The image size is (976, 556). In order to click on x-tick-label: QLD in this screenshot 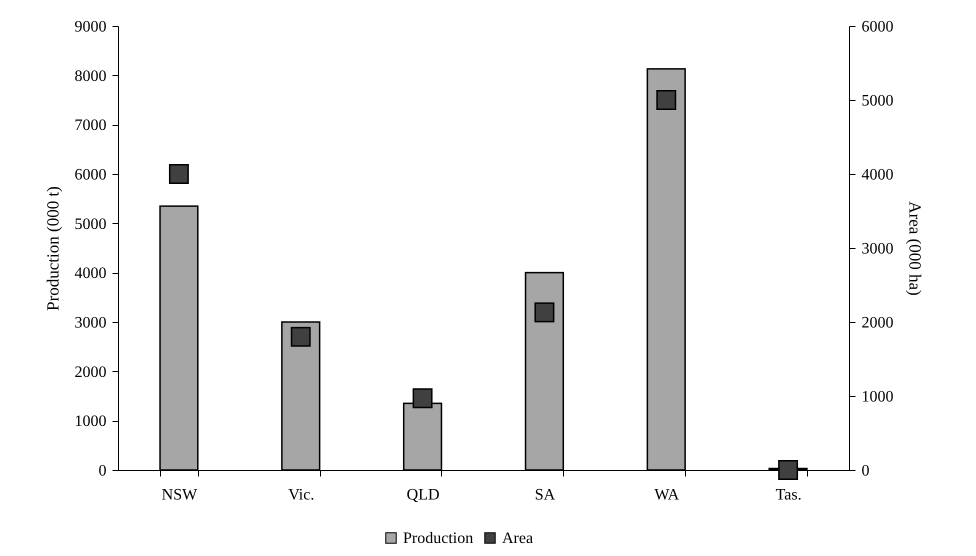, I will do `click(423, 495)`.